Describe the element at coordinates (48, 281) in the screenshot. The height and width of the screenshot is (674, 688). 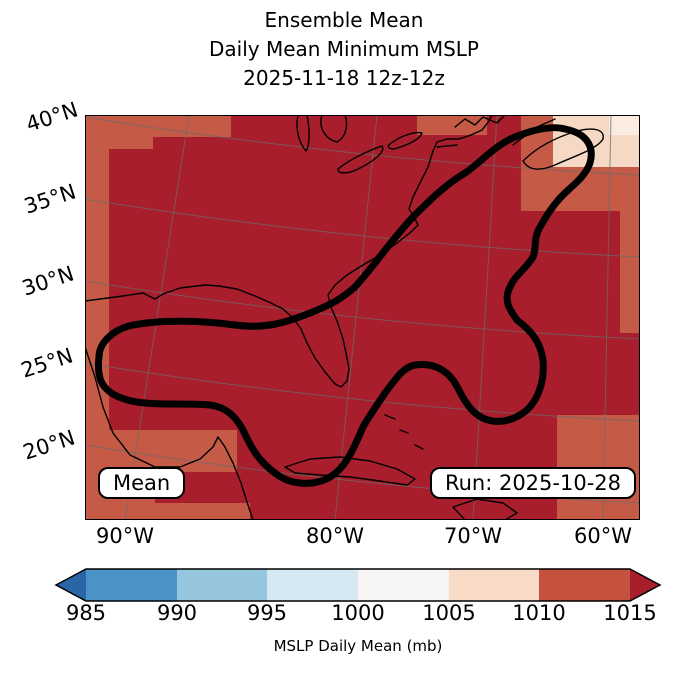
I see `lat-tick-30n: 30°N` at that location.